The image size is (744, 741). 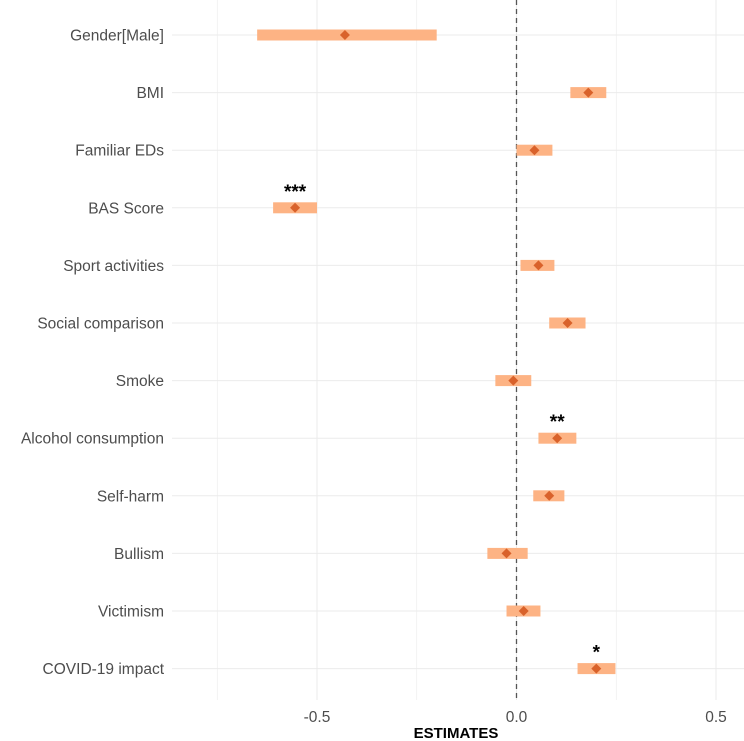 I want to click on y-axis-label: Gender[Male], so click(x=117, y=36).